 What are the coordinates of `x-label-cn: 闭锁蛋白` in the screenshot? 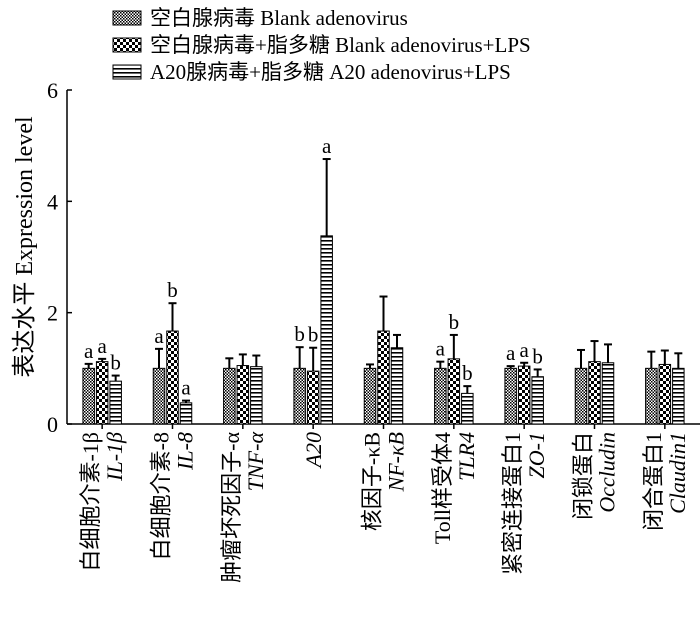 It's located at (583, 476).